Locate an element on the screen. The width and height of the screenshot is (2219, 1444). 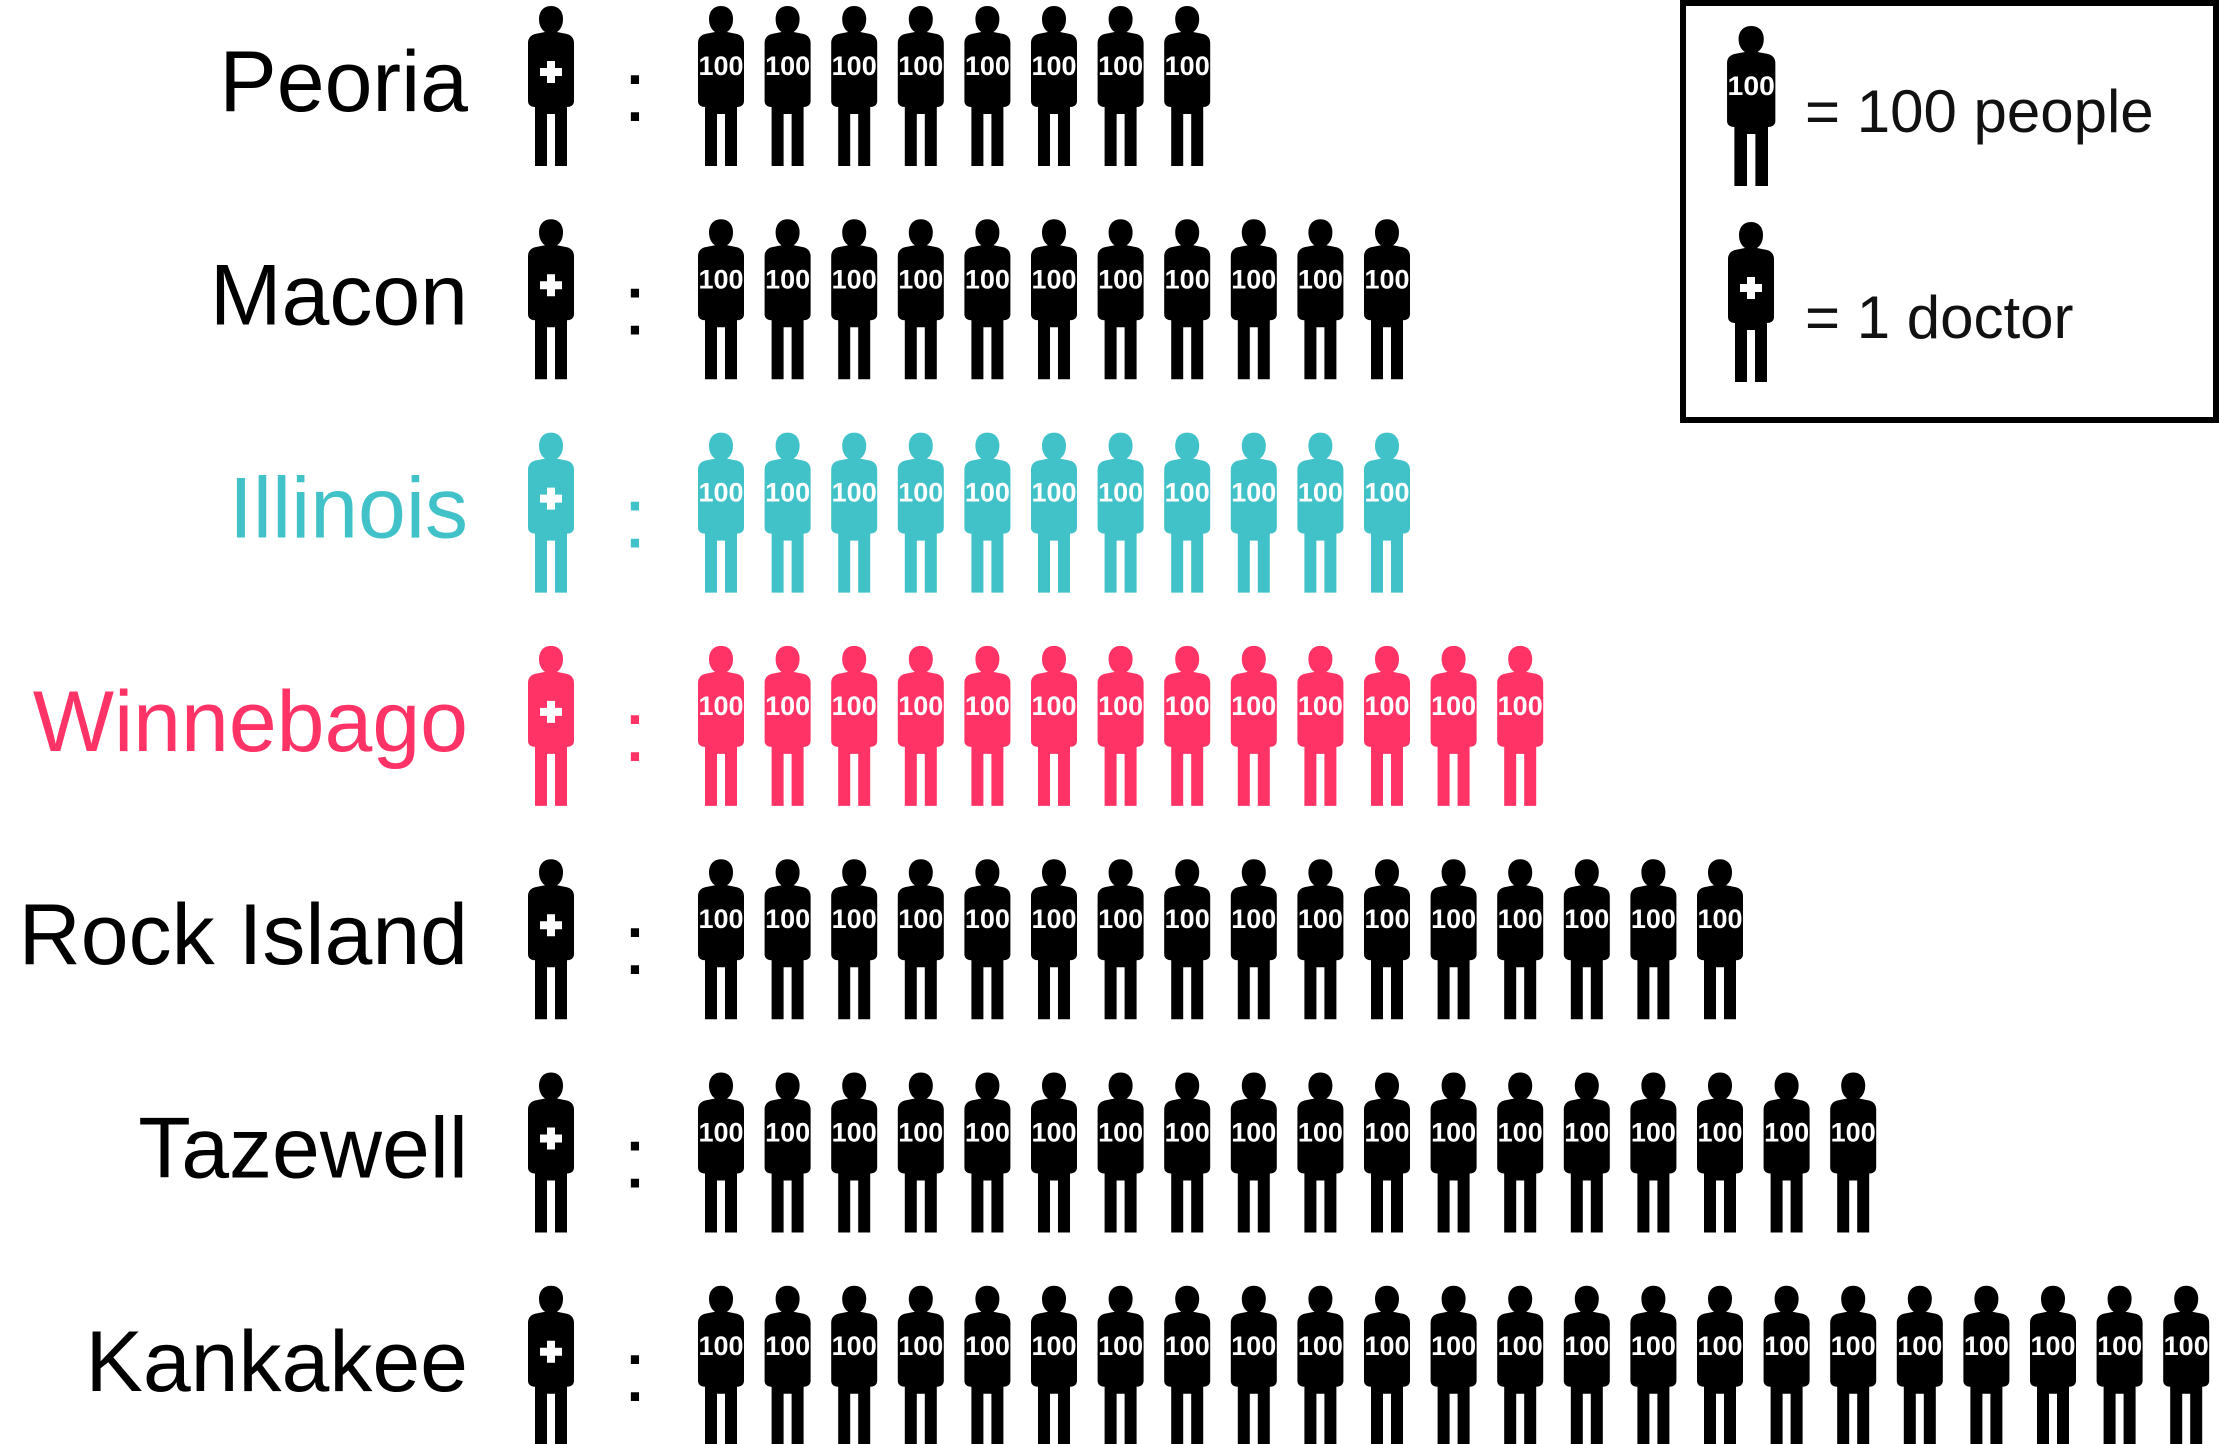
chart-row: Peoria: 100 100 100 100 100 100 100 100 is located at coordinates (715, 86).